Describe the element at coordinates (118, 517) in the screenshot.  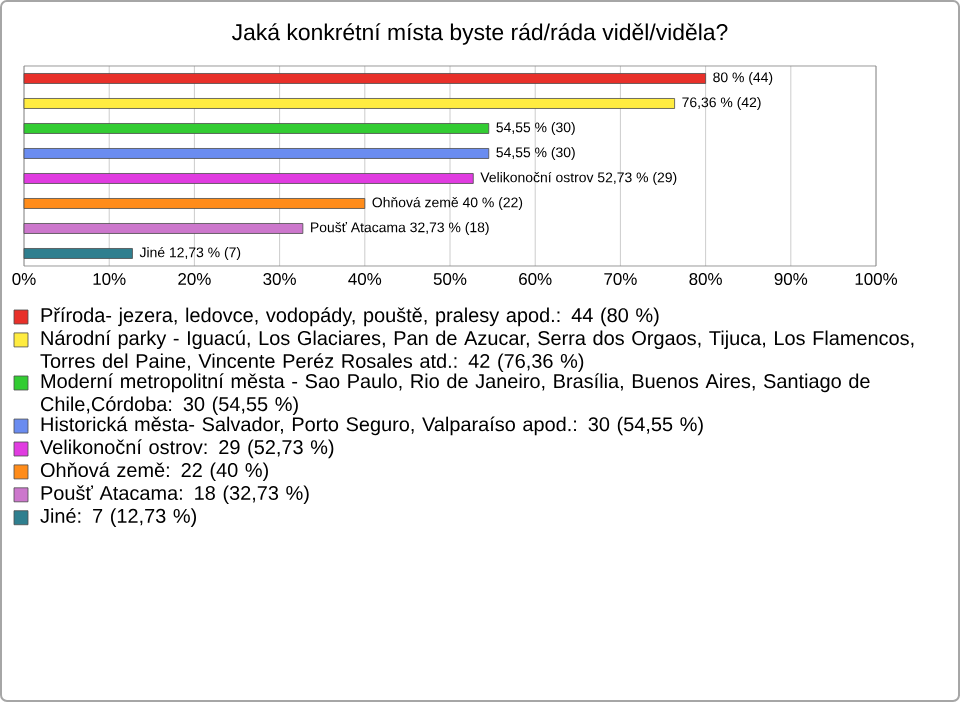
I see `legend-label: Jiné: 7 (12,73 %)` at that location.